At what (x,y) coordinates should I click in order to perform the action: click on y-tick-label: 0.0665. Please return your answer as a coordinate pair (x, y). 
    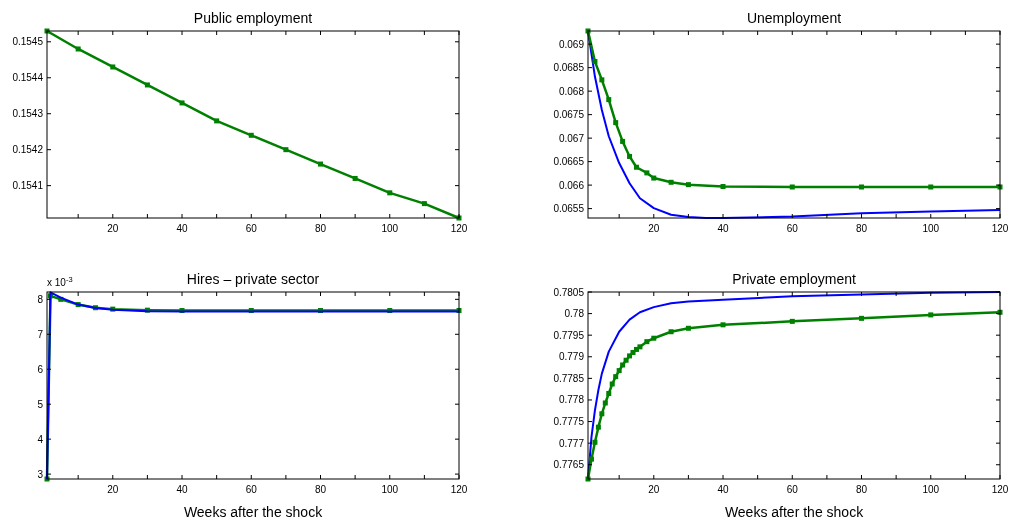
    Looking at the image, I should click on (569, 162).